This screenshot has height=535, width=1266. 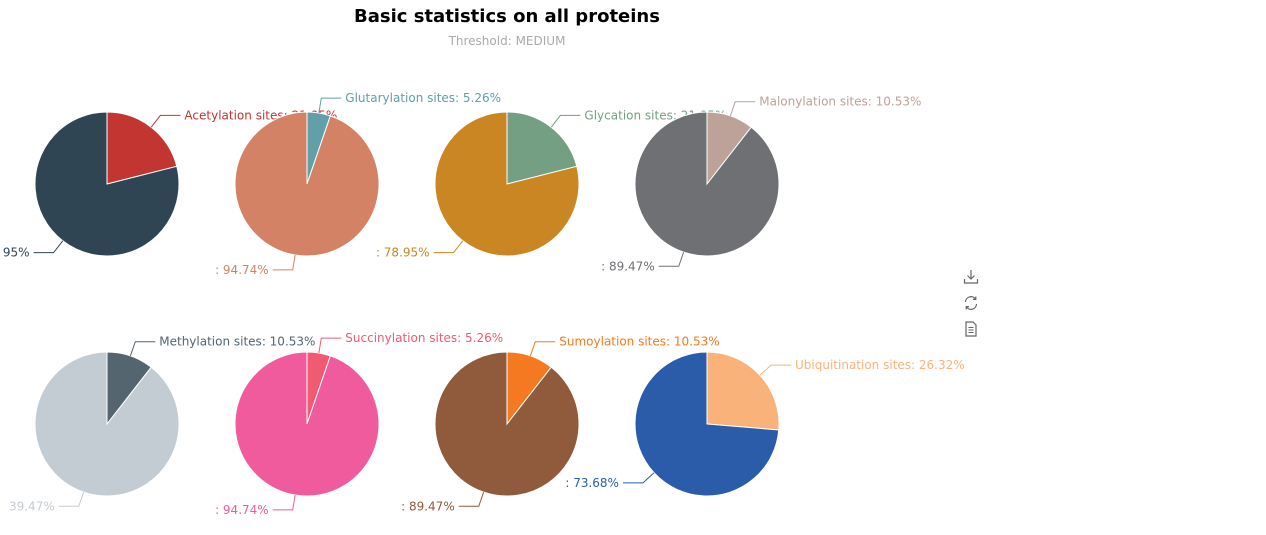 What do you see at coordinates (32, 506) in the screenshot?
I see `slice-label: 39.47%` at bounding box center [32, 506].